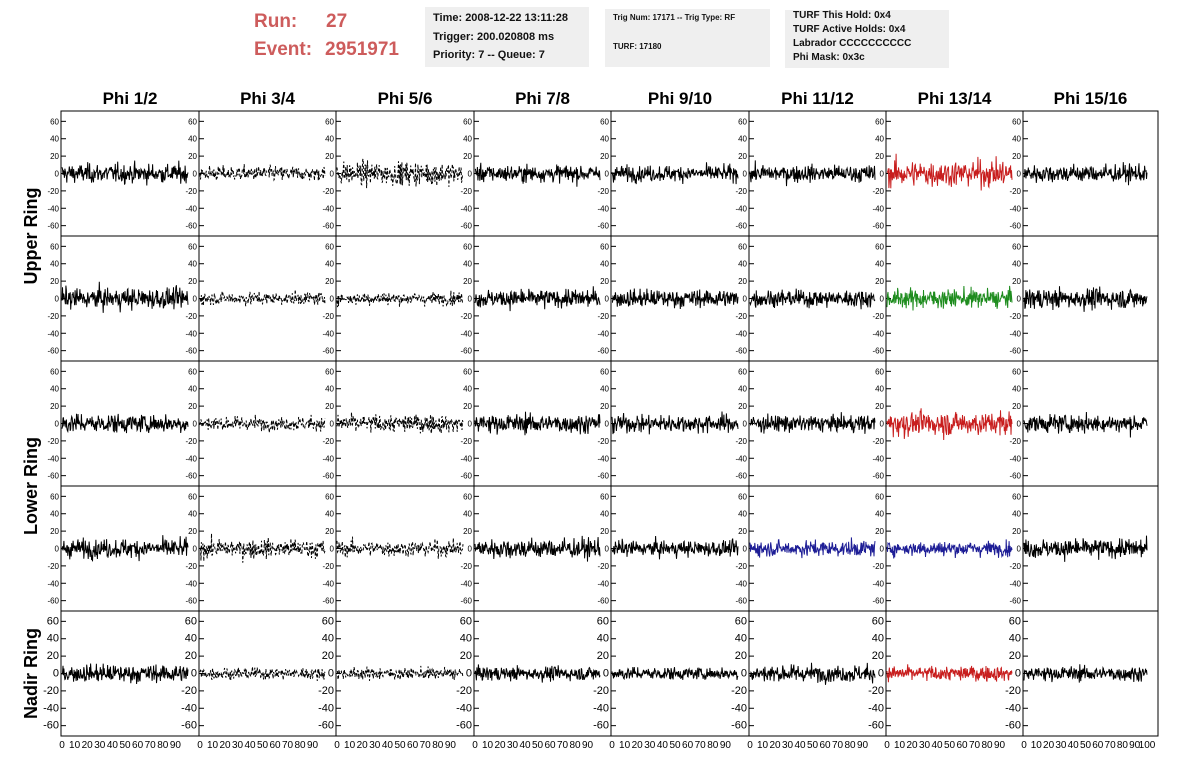 The height and width of the screenshot is (772, 1196). Describe the element at coordinates (849, 29) in the screenshot. I see `turf-active-text: TURF Active Holds: 0x4` at that location.